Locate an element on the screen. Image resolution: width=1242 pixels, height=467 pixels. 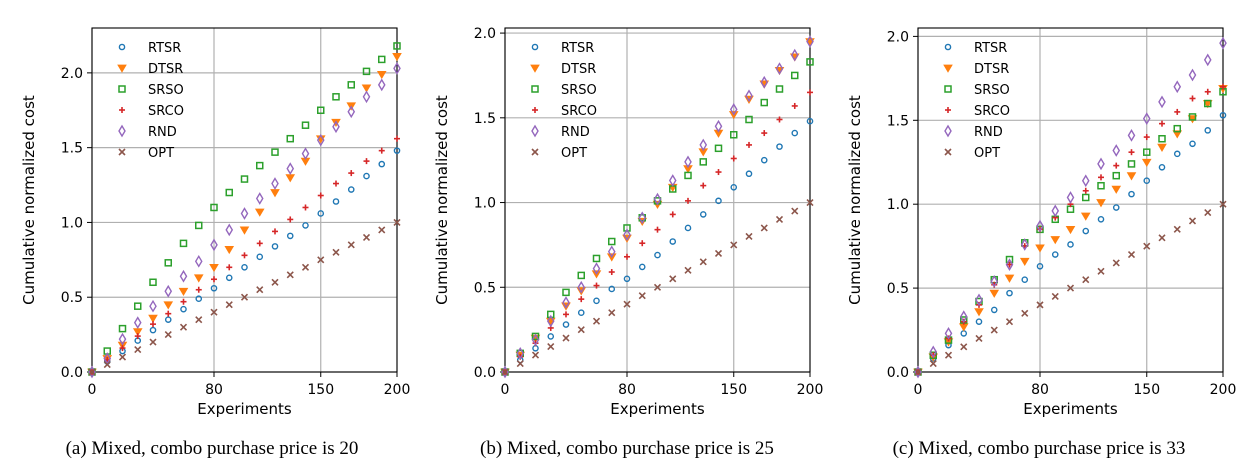
legend-entry-rnd: RND is located at coordinates (147, 132).